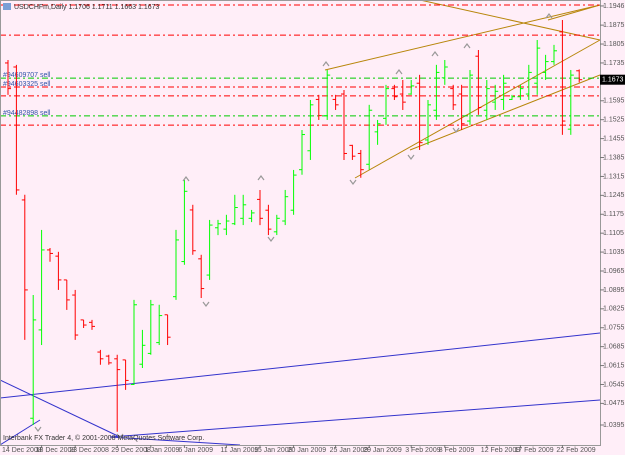  What do you see at coordinates (614, 403) in the screenshot?
I see `y-tick-label: 1.0475` at bounding box center [614, 403].